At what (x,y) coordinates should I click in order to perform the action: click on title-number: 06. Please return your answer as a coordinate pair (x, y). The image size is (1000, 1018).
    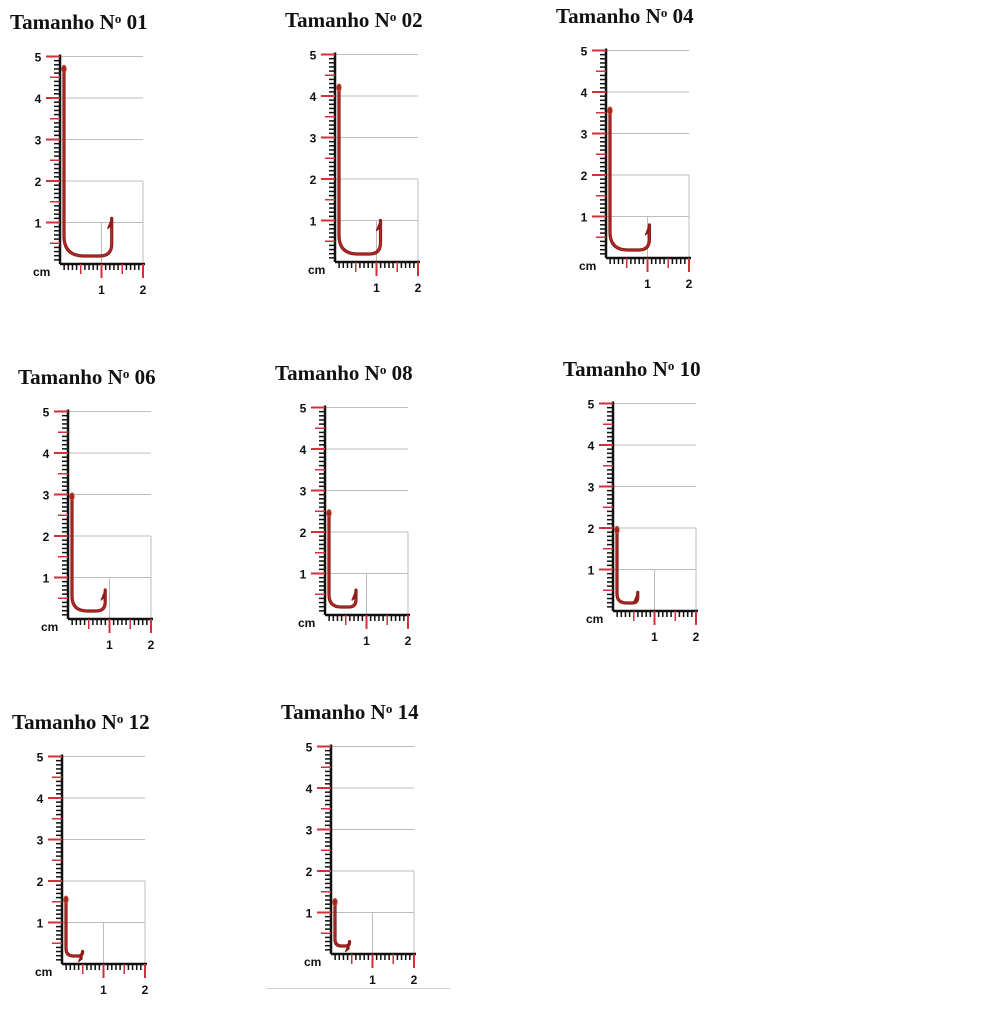
    Looking at the image, I should click on (145, 377).